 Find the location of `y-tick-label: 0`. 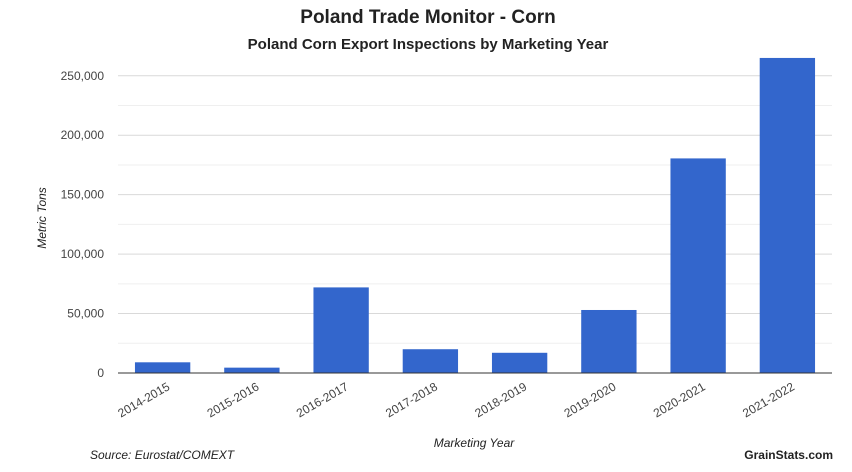

y-tick-label: 0 is located at coordinates (100, 373).